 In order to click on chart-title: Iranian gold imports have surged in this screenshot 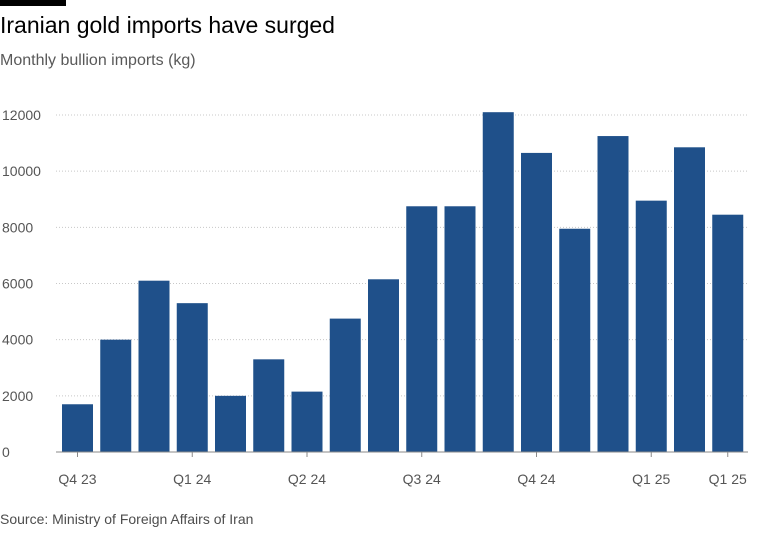, I will do `click(167, 25)`.